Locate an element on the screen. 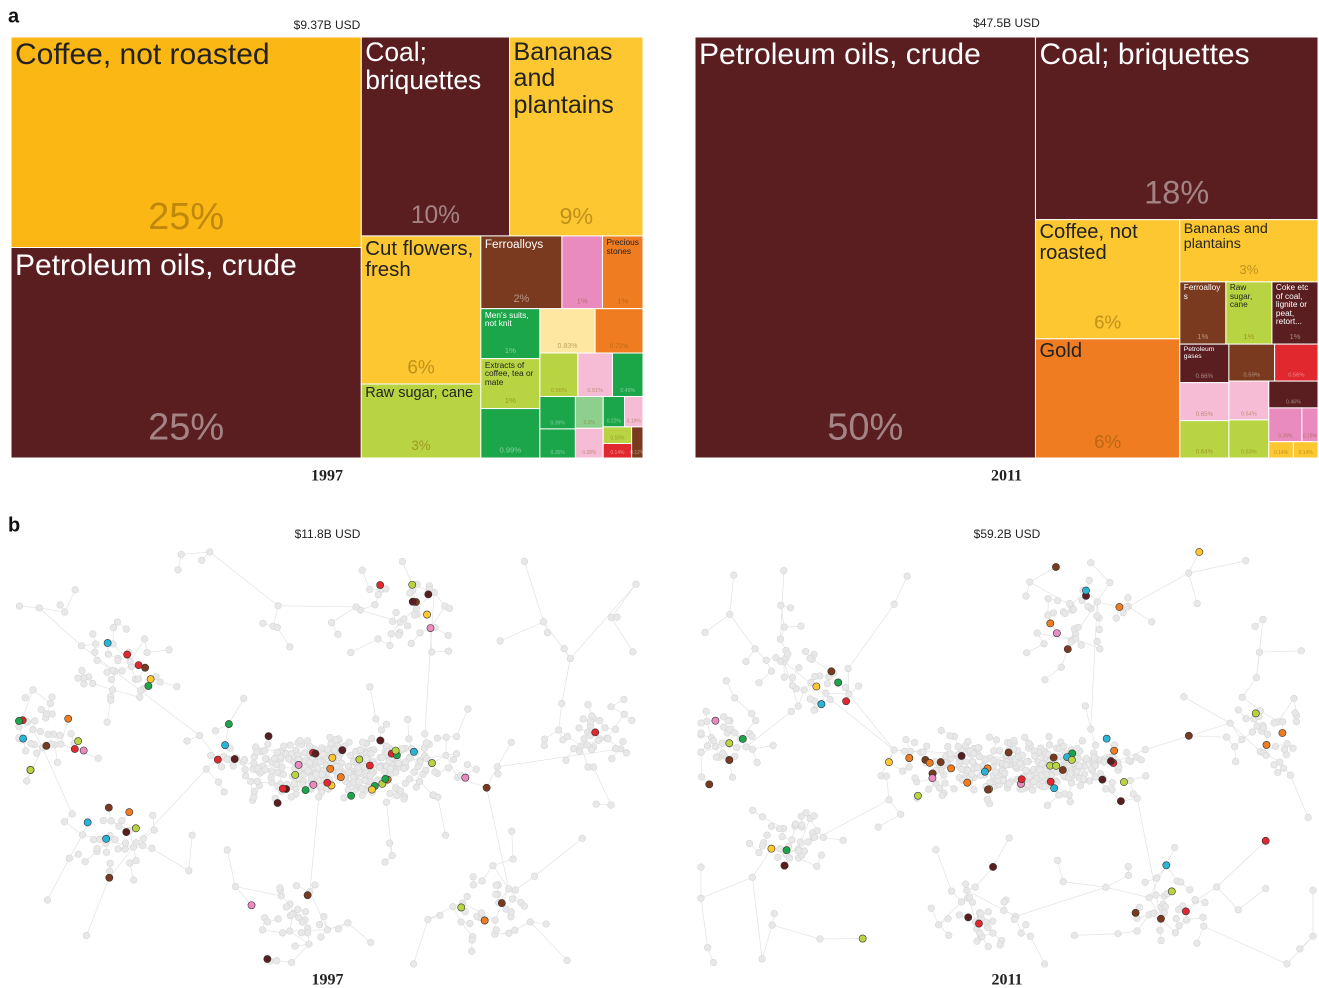  year-label: 1997 is located at coordinates (327, 476).